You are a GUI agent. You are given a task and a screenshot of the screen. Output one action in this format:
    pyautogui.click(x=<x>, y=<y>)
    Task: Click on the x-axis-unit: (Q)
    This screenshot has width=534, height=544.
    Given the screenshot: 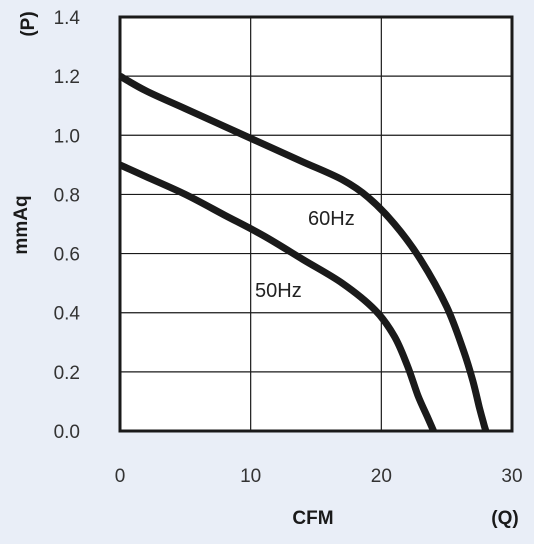 What is the action you would take?
    pyautogui.click(x=504, y=518)
    